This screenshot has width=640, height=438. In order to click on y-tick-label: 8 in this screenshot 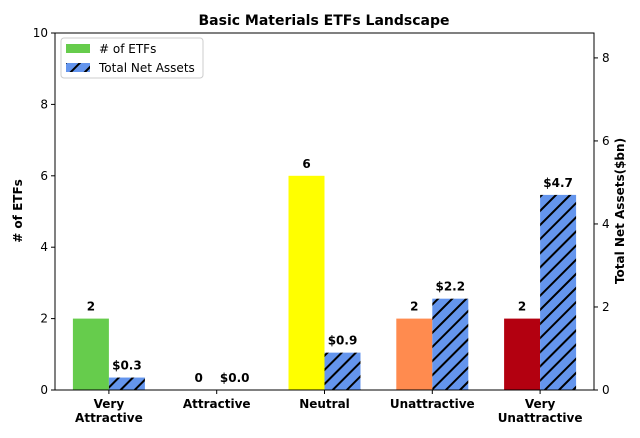, I will do `click(44, 104)`.